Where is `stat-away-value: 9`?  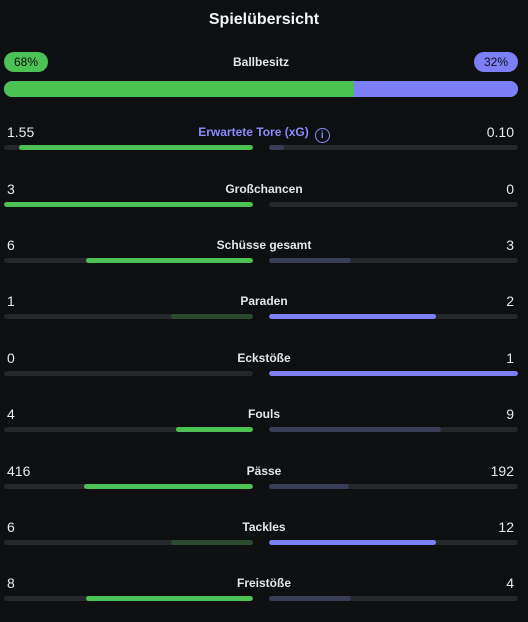 stat-away-value: 9 is located at coordinates (510, 414).